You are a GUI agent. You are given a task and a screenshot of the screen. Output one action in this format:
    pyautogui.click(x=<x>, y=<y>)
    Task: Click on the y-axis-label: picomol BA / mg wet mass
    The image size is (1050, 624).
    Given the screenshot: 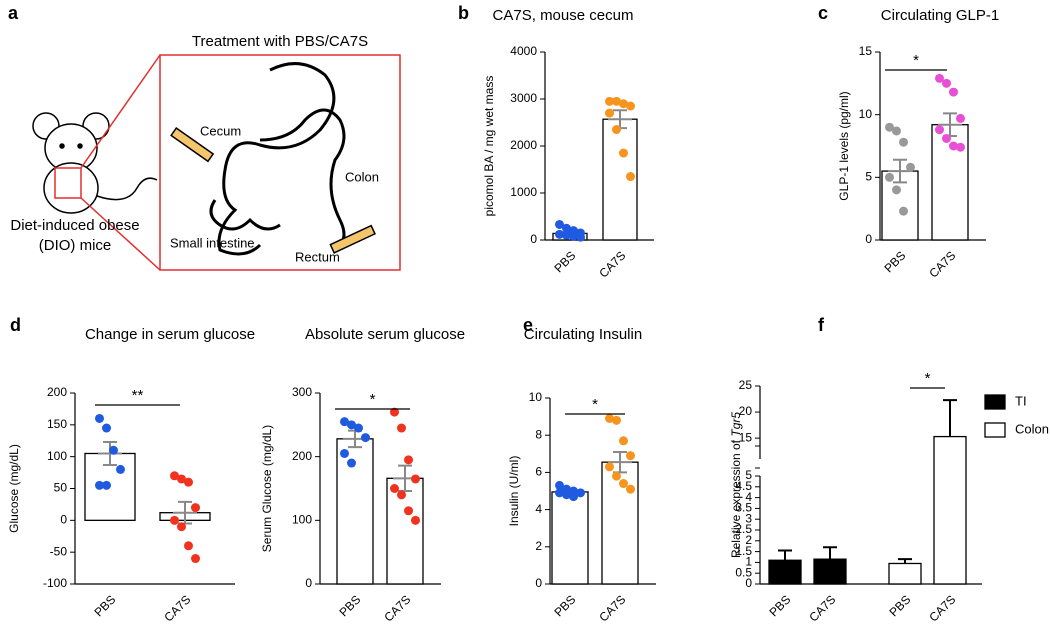 What is the action you would take?
    pyautogui.click(x=489, y=146)
    